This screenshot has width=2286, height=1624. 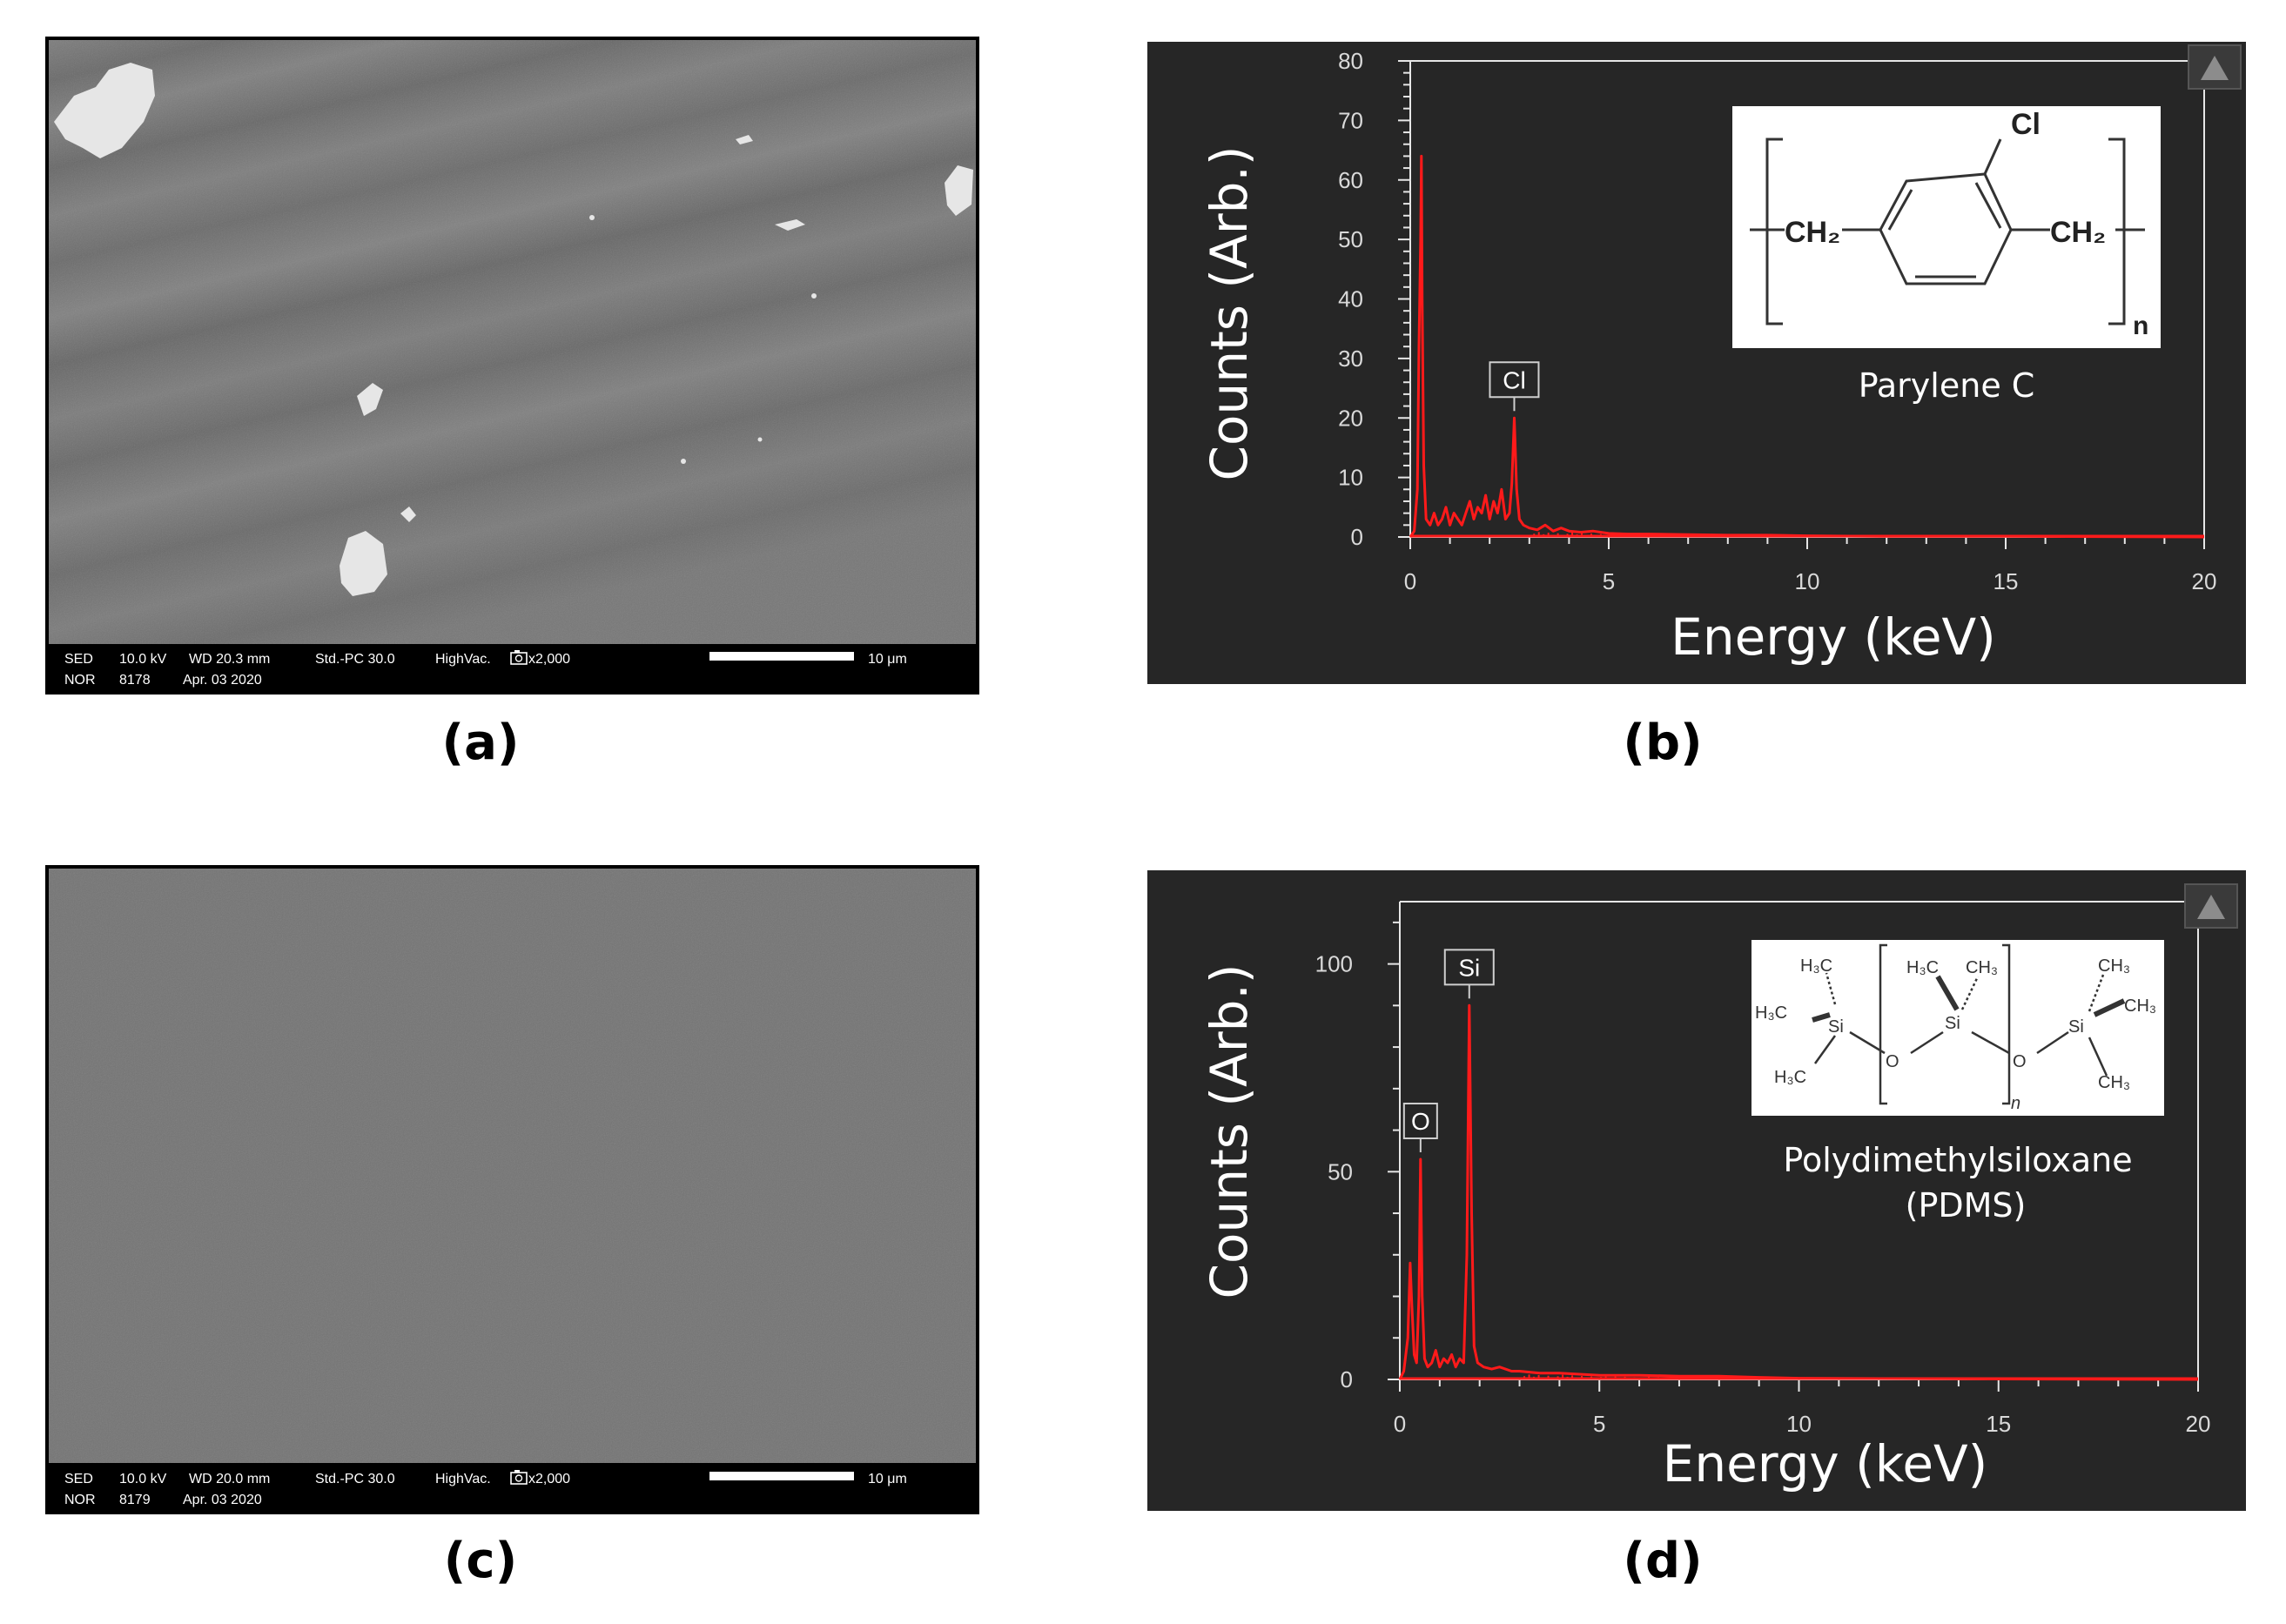 I want to click on atom-si-2: Si, so click(x=1952, y=1023).